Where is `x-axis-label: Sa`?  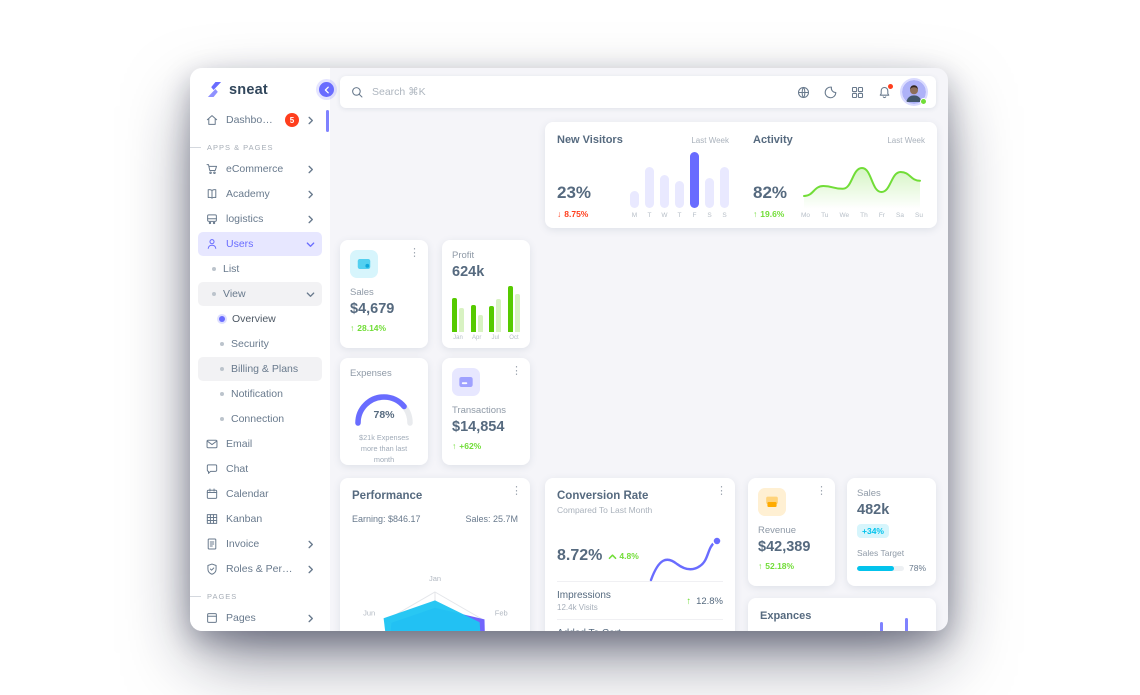 x-axis-label: Sa is located at coordinates (900, 215).